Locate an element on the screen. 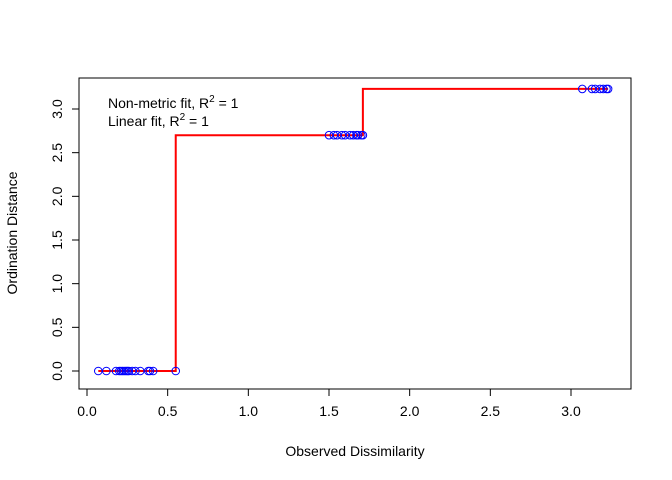 The width and height of the screenshot is (672, 480). y-tick-label: 0.5 is located at coordinates (57, 327).